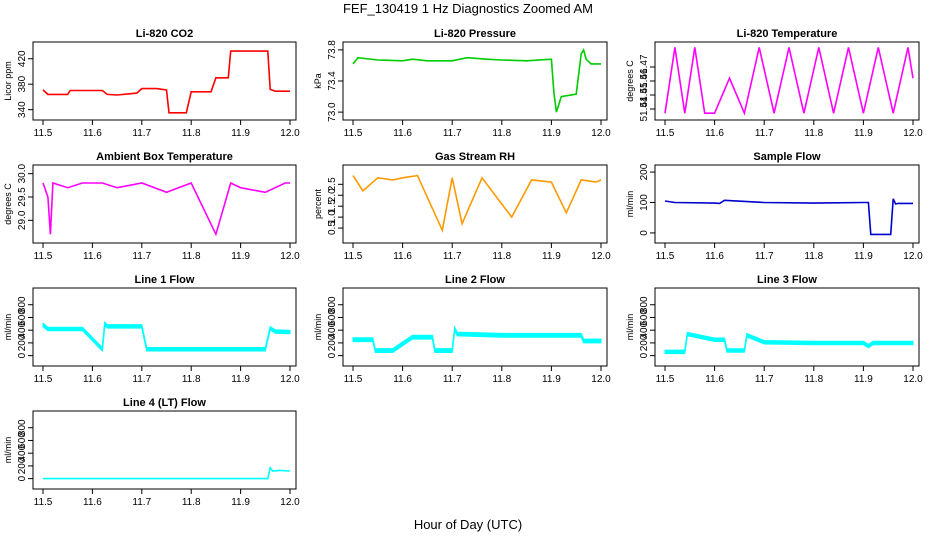 The image size is (936, 540). I want to click on y-tick-label: 1.0, so click(332, 217).